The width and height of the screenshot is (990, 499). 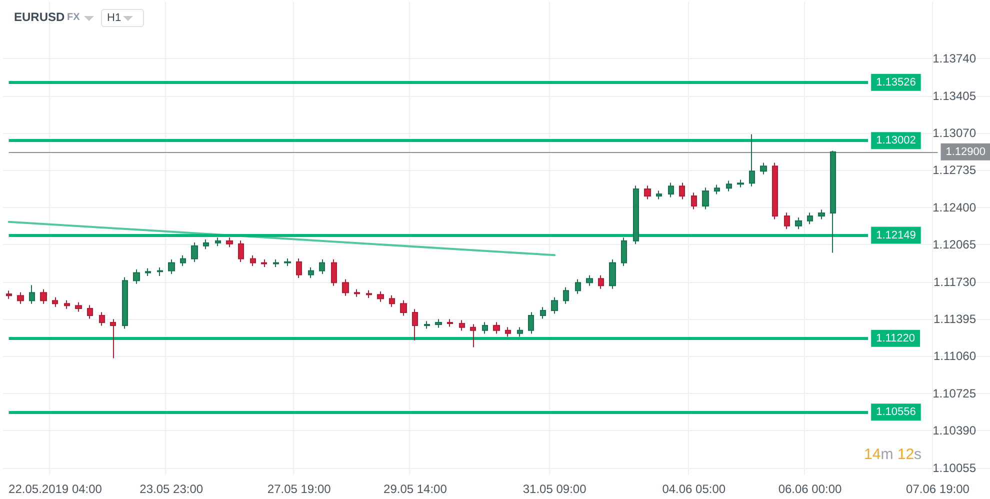 I want to click on y-tick-label: 1.12400, so click(x=954, y=207).